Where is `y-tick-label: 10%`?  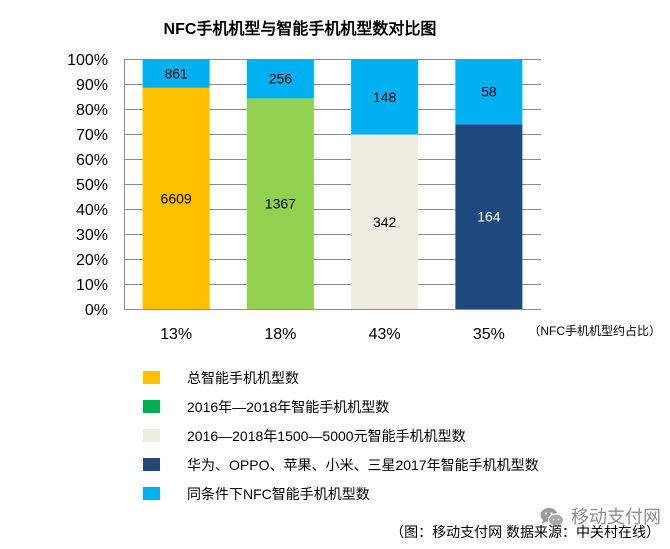
y-tick-label: 10% is located at coordinates (92, 285).